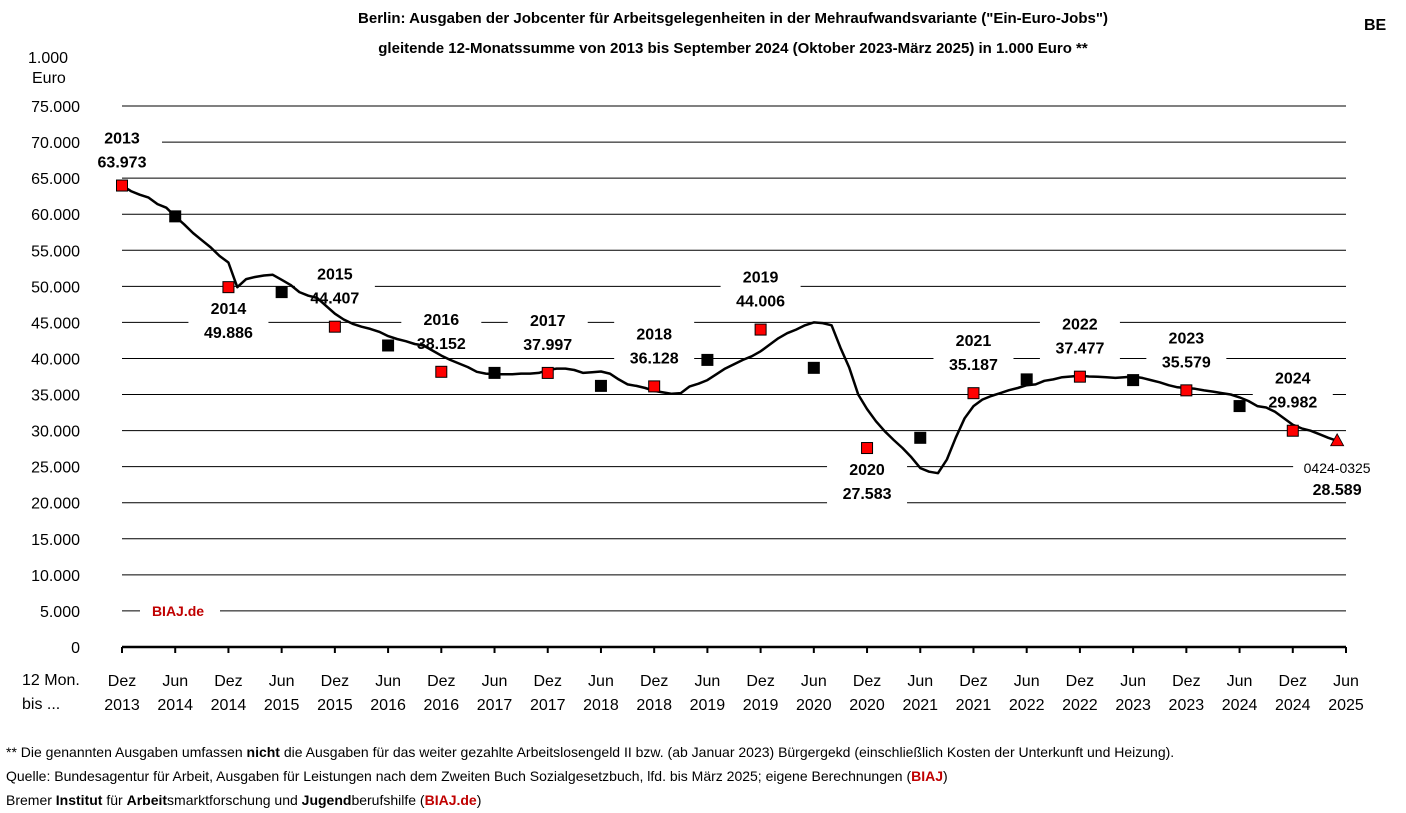 This screenshot has width=1406, height=813. I want to click on data-label-value: 44.407, so click(334, 299).